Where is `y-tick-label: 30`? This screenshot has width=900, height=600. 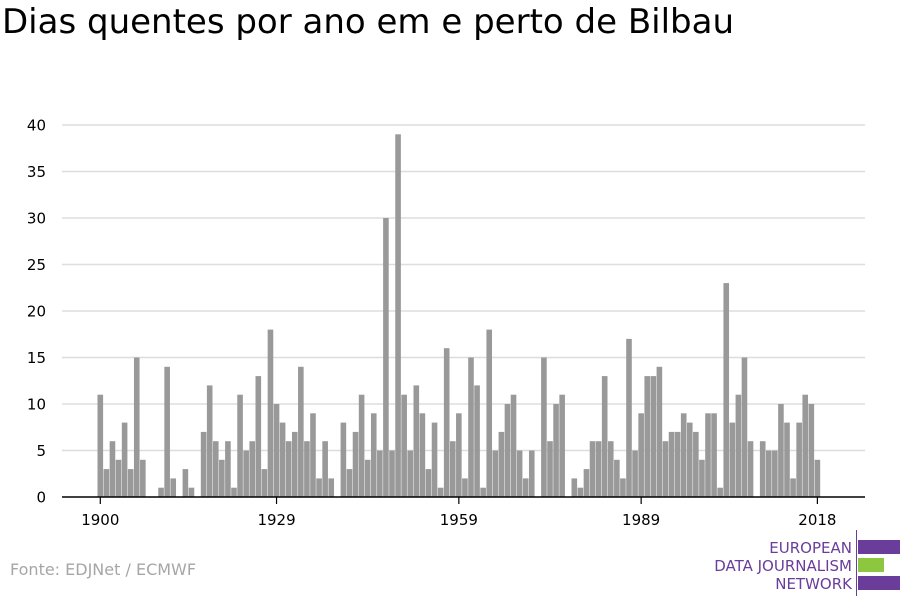 y-tick-label: 30 is located at coordinates (36, 219).